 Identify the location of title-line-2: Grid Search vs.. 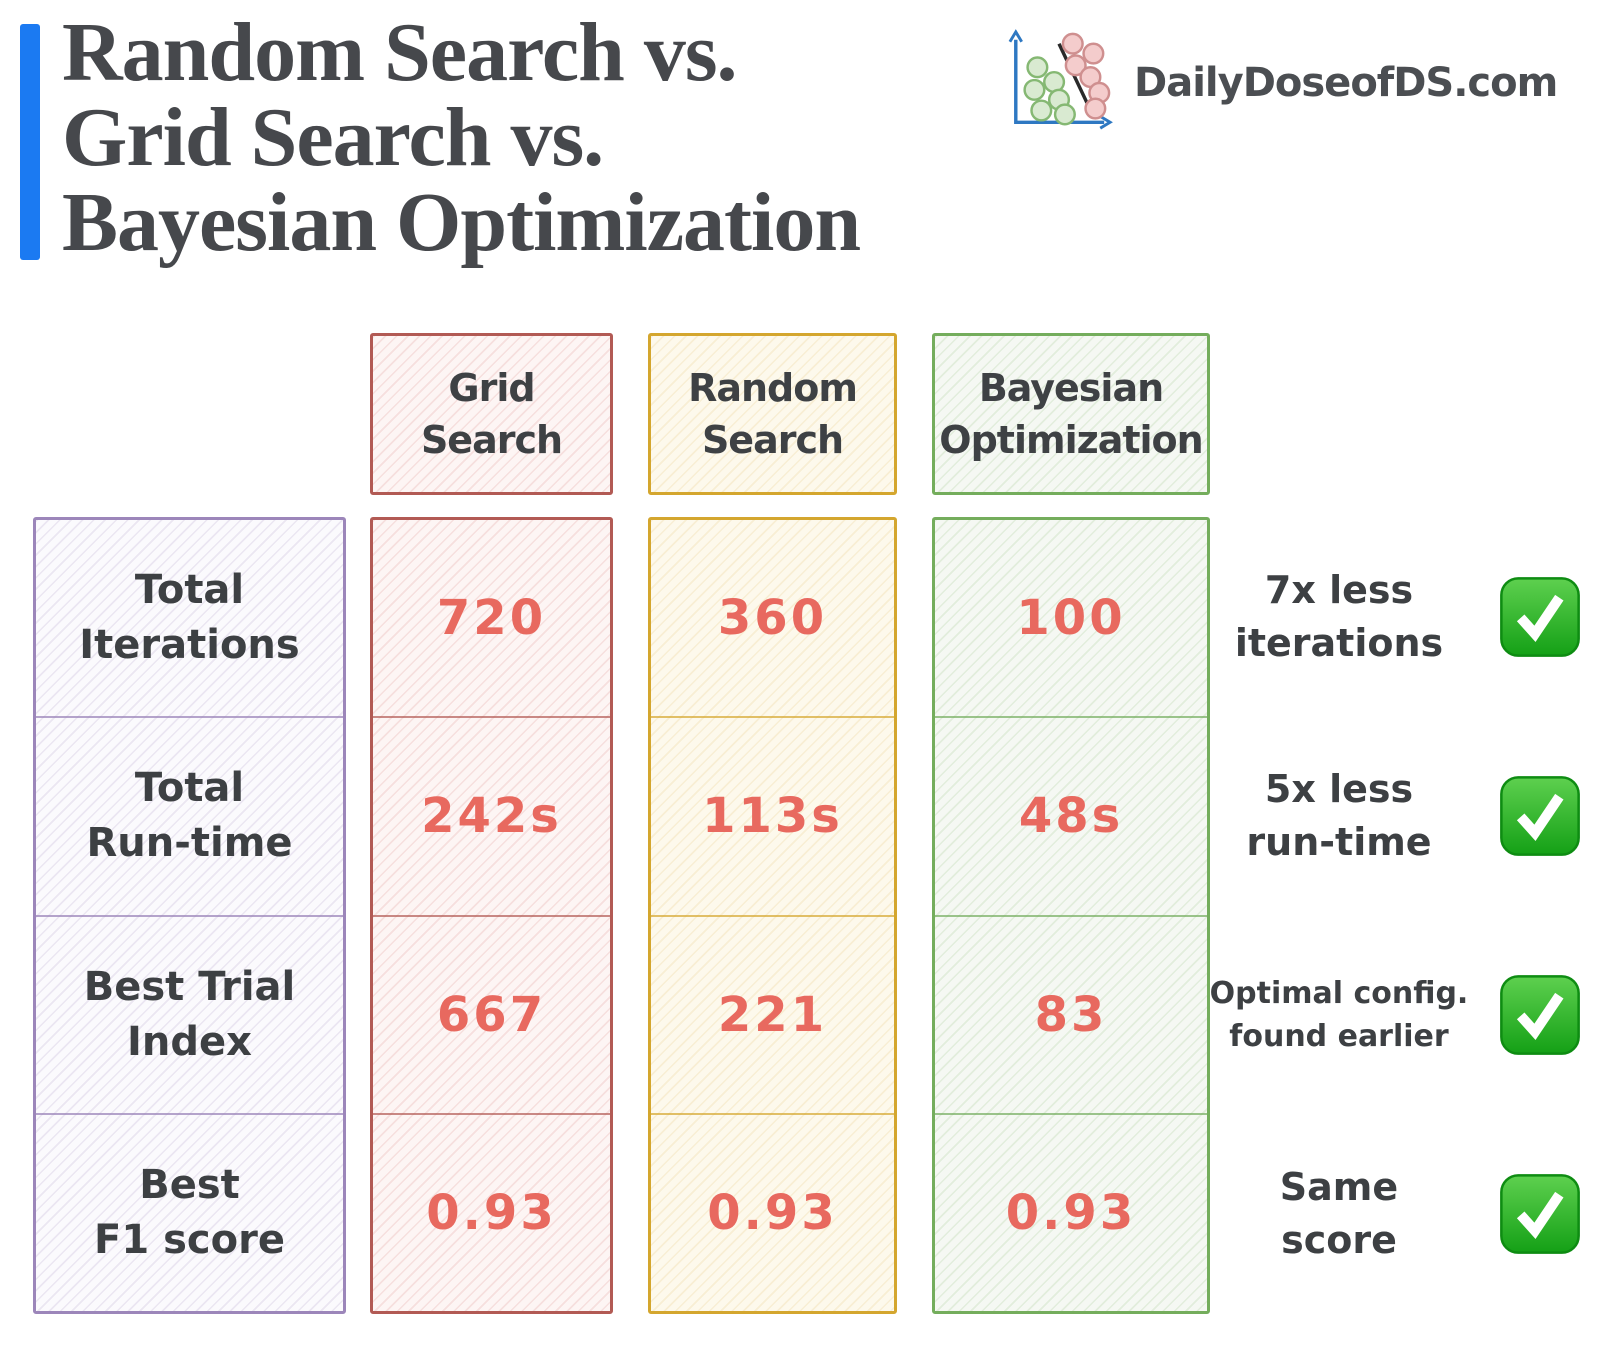
(333, 137).